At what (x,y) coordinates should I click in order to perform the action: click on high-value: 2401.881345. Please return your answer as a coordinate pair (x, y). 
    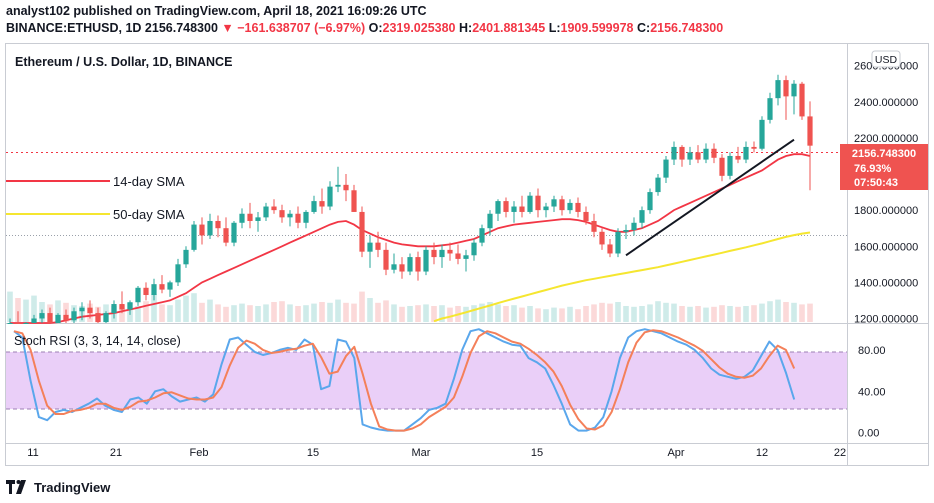
    Looking at the image, I should click on (509, 28).